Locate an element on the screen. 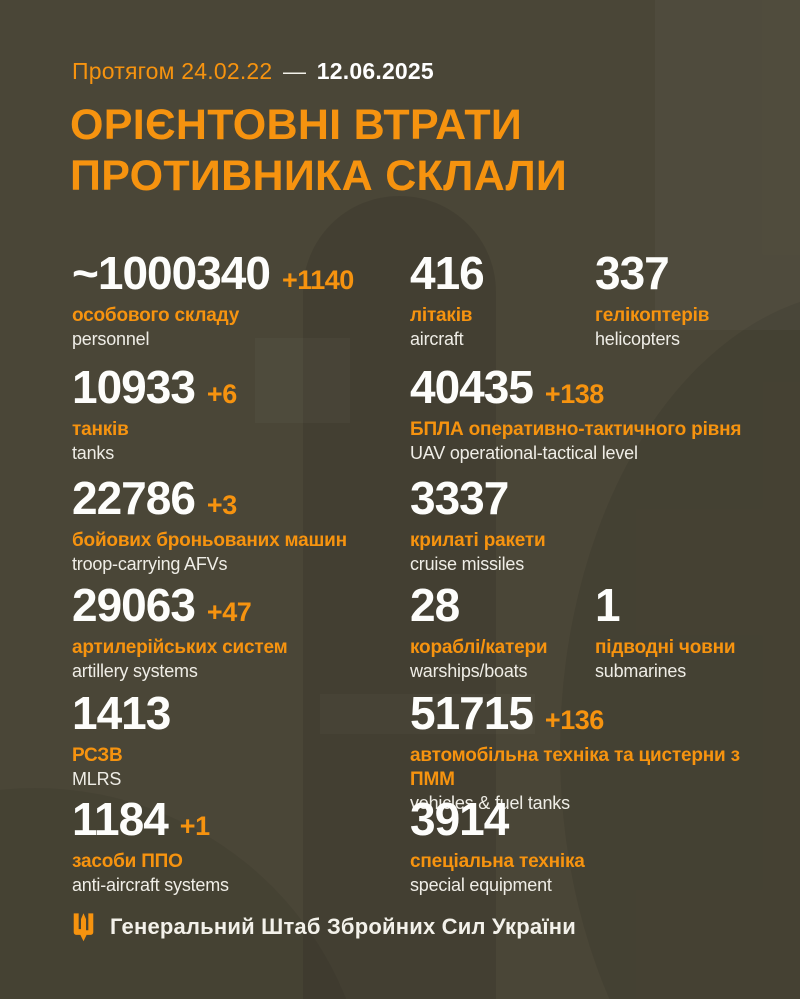  stat-label-en: vehicles & fuel tanks is located at coordinates (490, 802).